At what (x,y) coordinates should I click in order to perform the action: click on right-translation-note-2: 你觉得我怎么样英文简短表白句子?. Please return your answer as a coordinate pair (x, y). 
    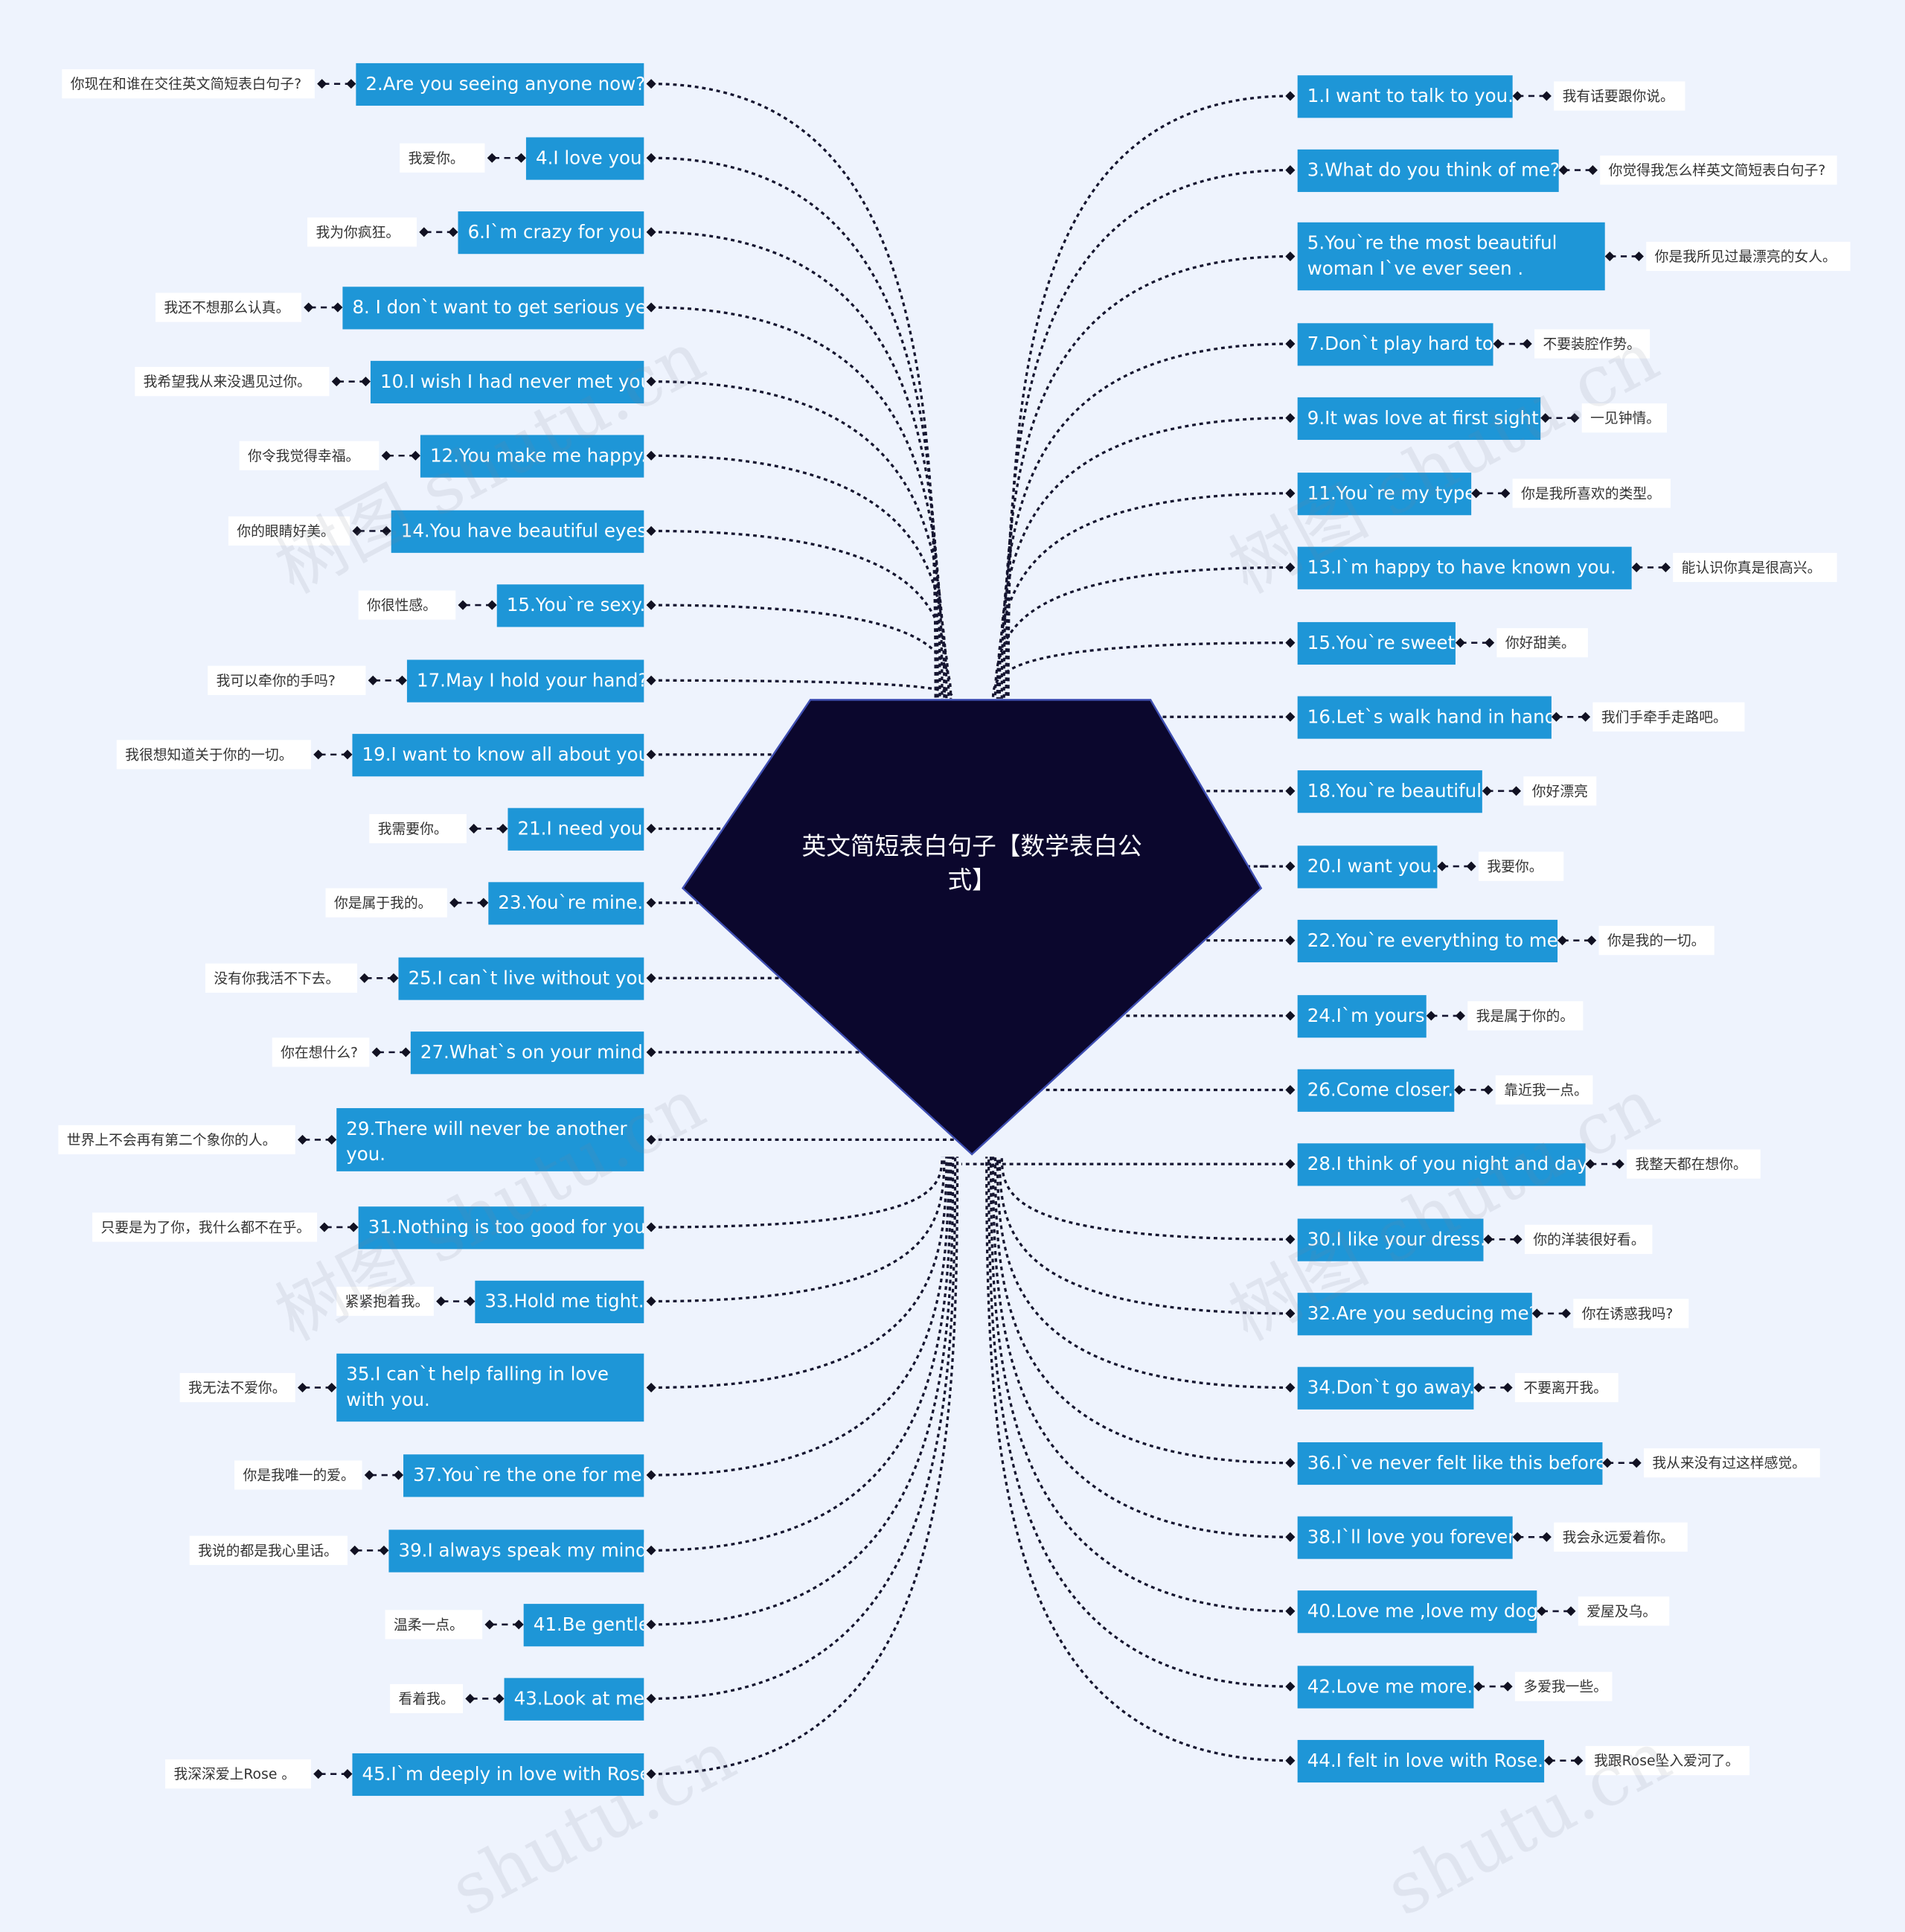
    Looking at the image, I should click on (1718, 170).